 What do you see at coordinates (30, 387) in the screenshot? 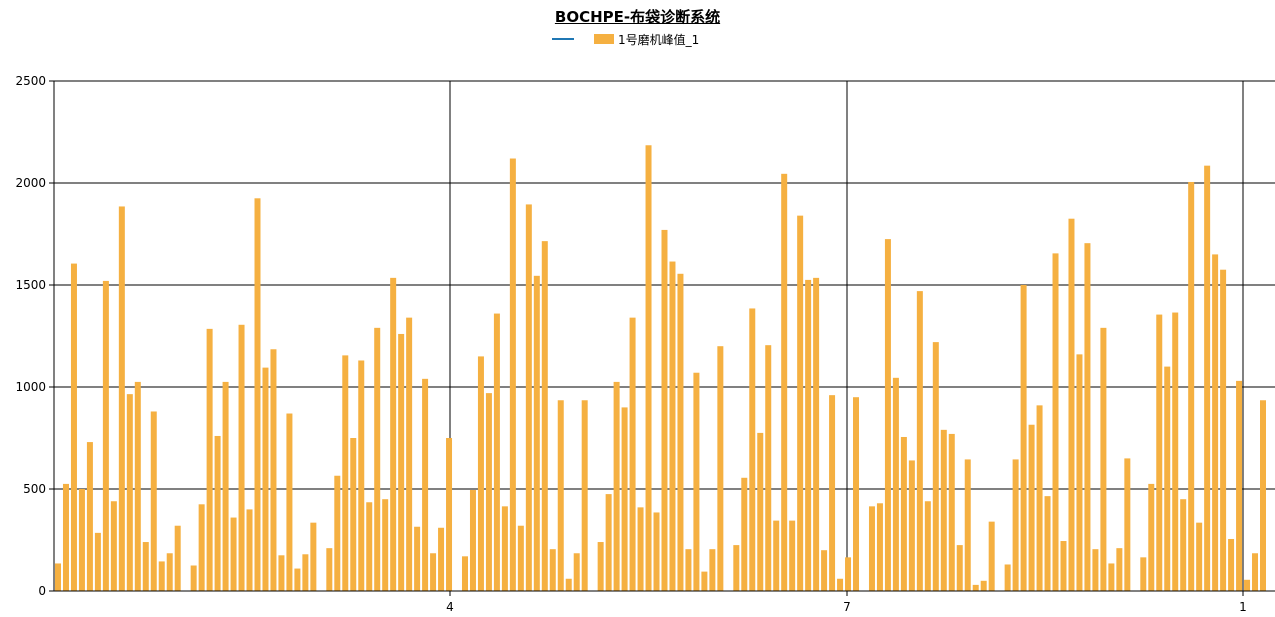
I see `y-tick-label: 1000` at bounding box center [30, 387].